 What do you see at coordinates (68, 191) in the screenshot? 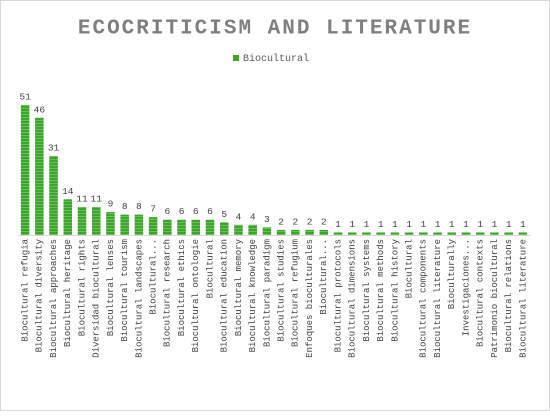
I see `data-label: 14` at bounding box center [68, 191].